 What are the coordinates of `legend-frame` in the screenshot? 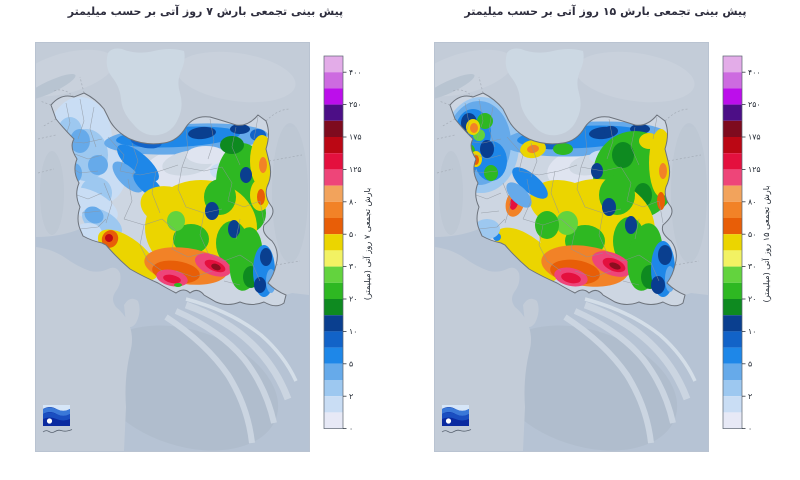 It's located at (333, 242).